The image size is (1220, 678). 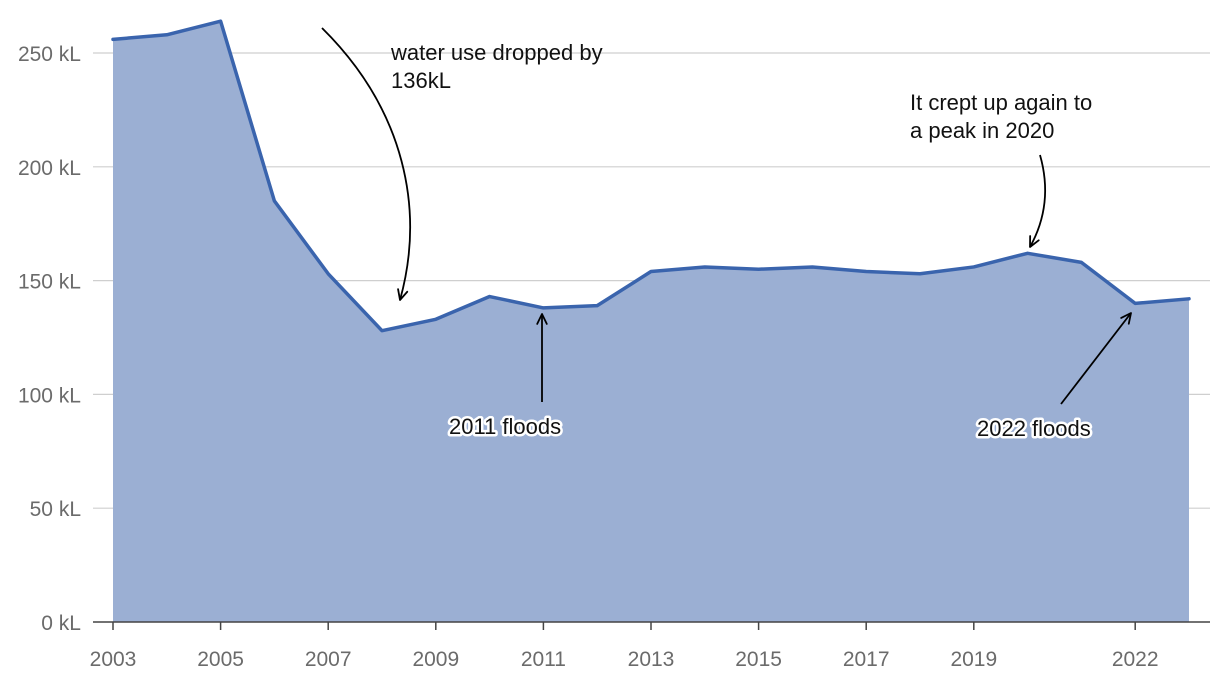 I want to click on x-tick-label: 2013, so click(x=651, y=659).